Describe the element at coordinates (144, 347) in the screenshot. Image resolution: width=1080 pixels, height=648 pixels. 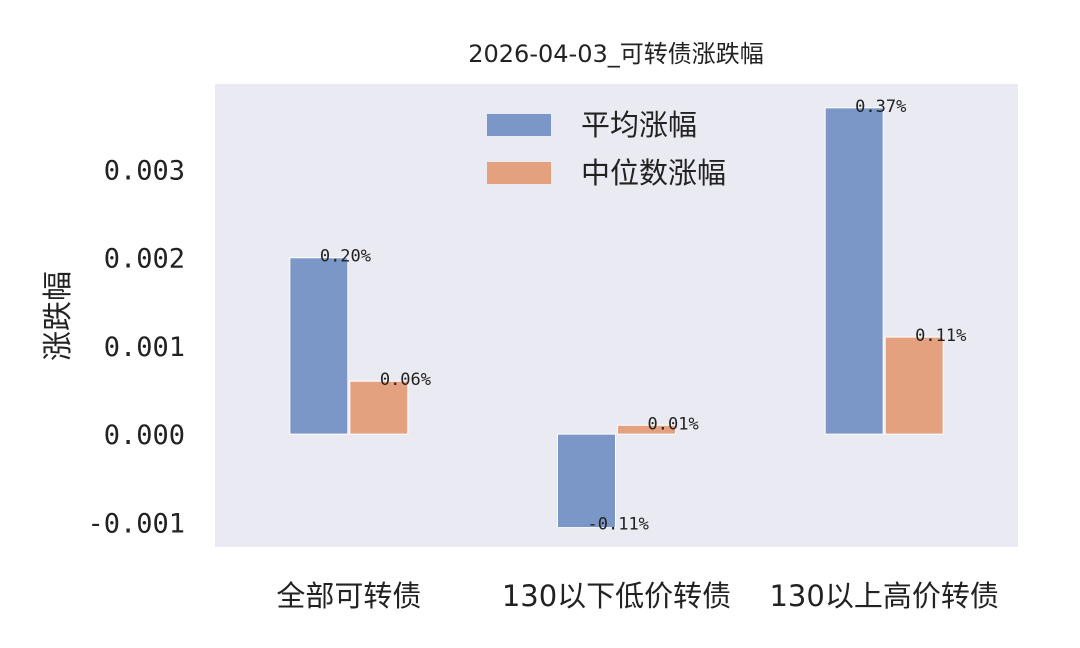
I see `y-tick-label: 0.001` at that location.